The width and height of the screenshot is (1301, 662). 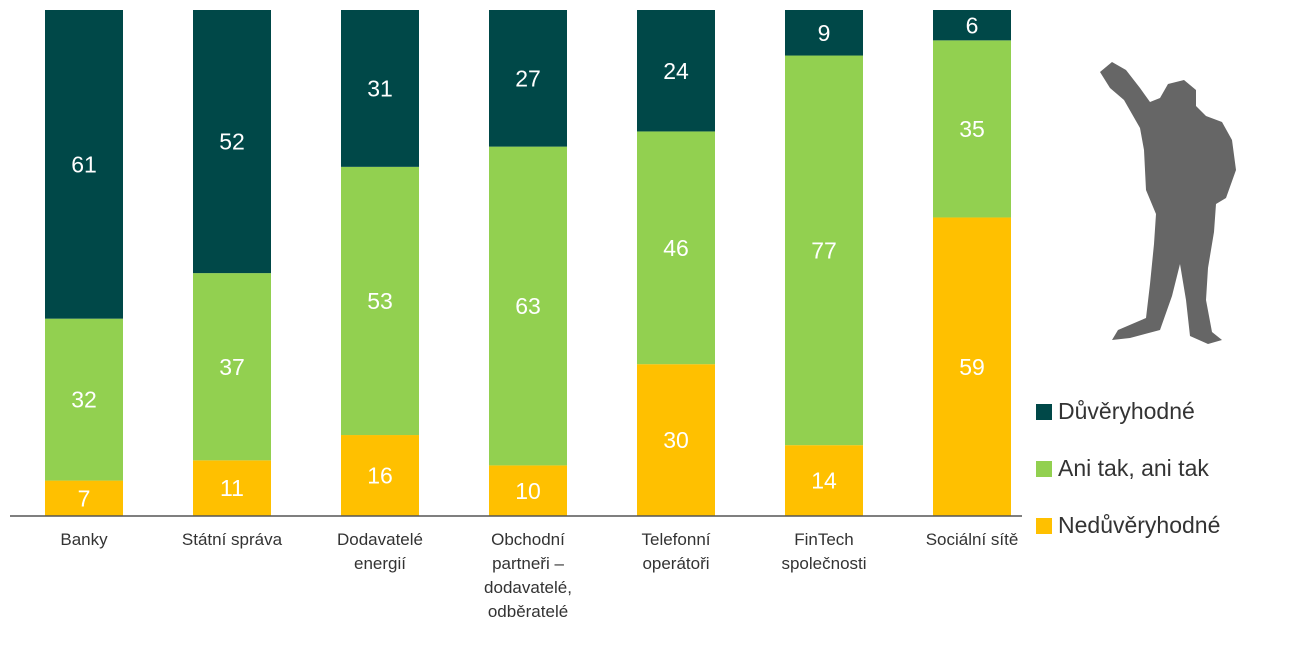 What do you see at coordinates (1126, 411) in the screenshot?
I see `legend-label: Důvěryhodné` at bounding box center [1126, 411].